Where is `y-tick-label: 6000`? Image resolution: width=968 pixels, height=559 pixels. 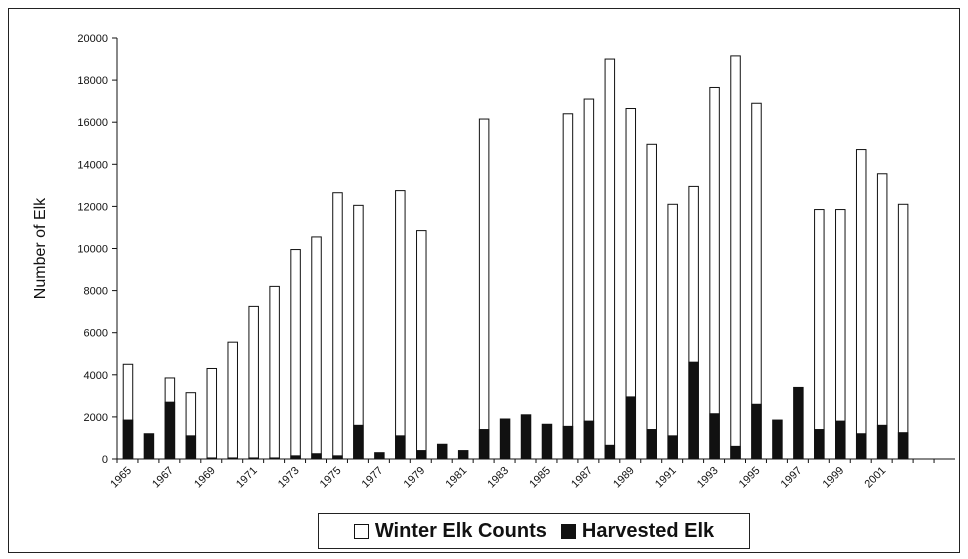
y-tick-label: 6000 is located at coordinates (96, 334).